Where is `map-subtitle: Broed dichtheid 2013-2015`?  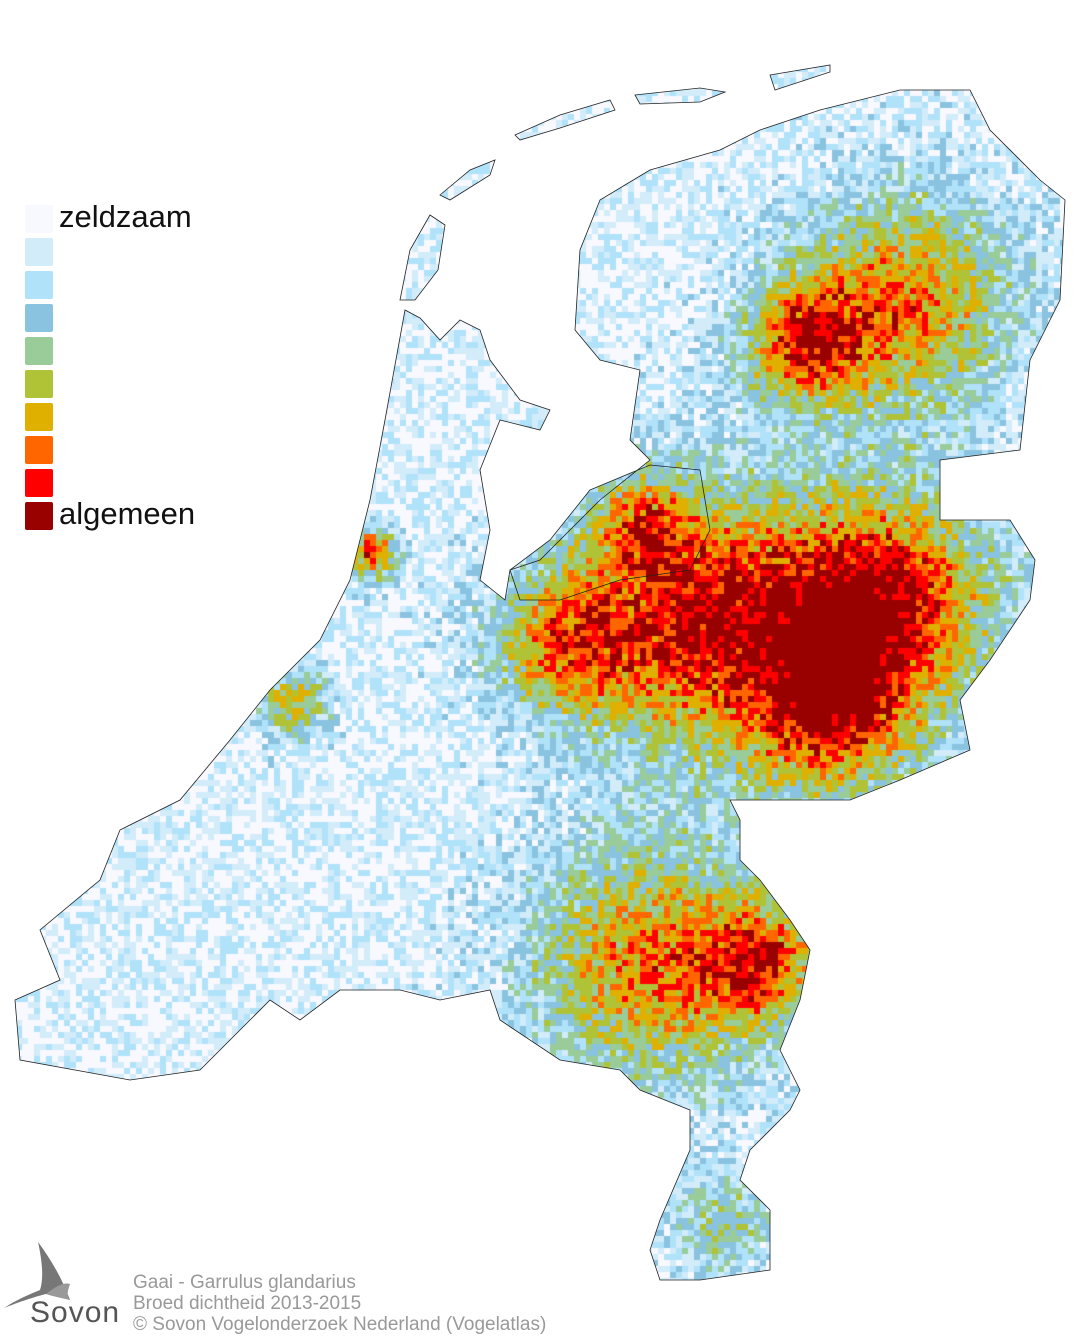 map-subtitle: Broed dichtheid 2013-2015 is located at coordinates (247, 1303).